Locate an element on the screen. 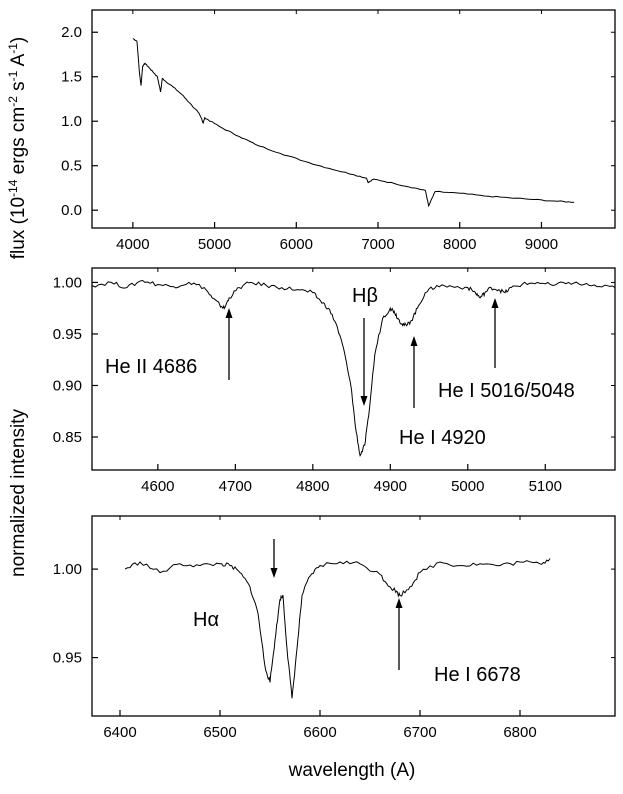 The image size is (623, 794). middle-y-tick-label: 0.95 is located at coordinates (67, 334).